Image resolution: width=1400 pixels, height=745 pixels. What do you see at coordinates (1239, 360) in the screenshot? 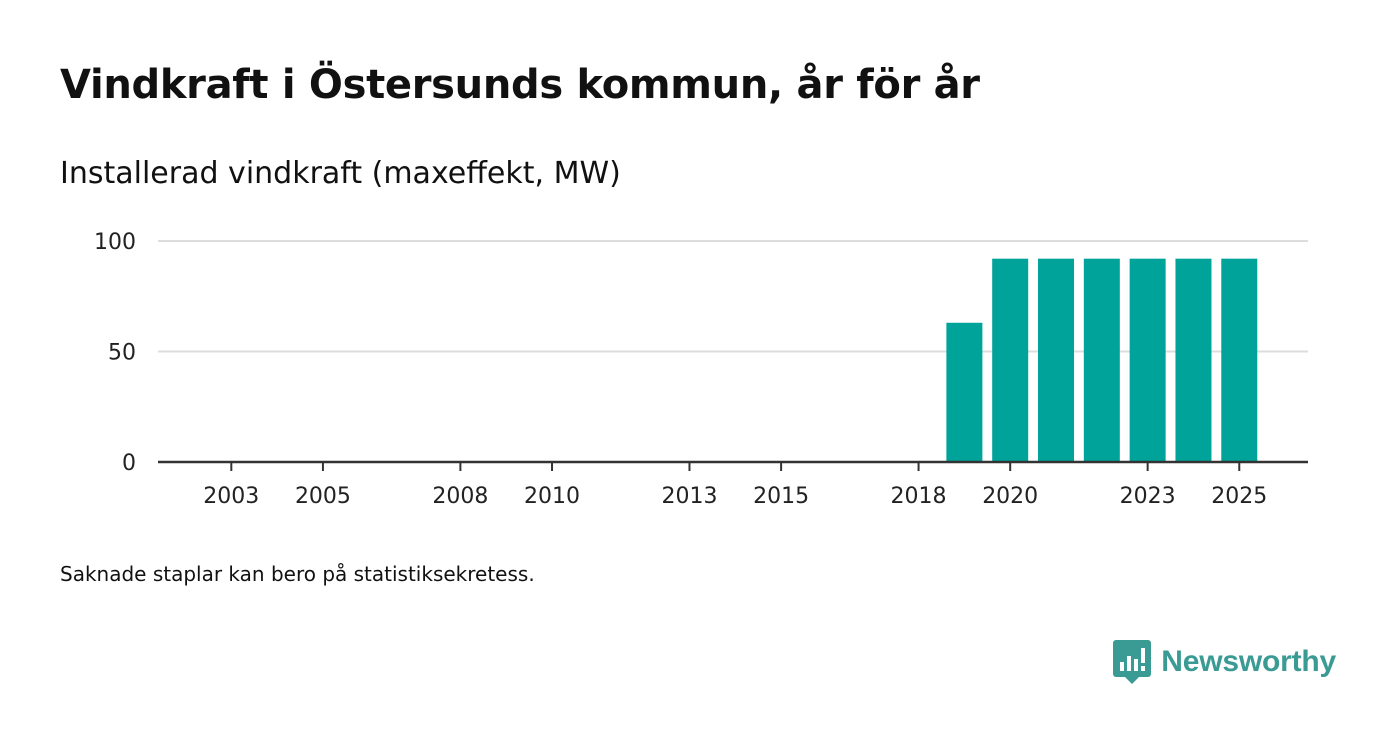
I see `bar-2025` at bounding box center [1239, 360].